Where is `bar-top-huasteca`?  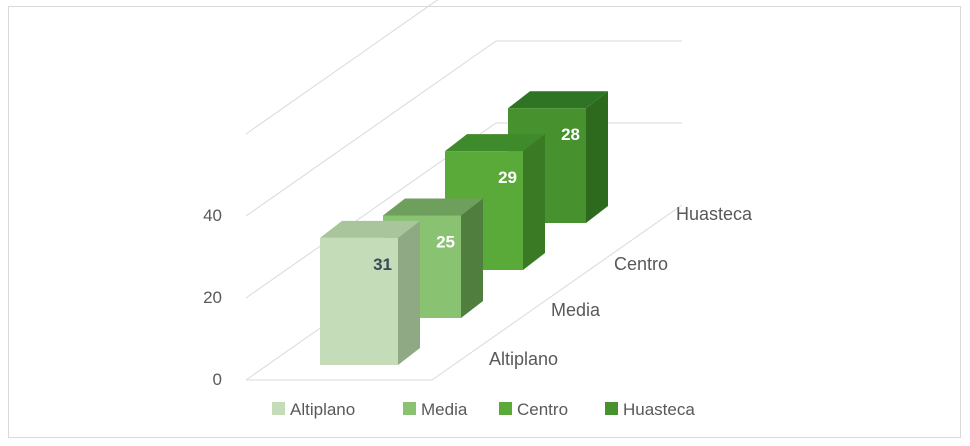
bar-top-huasteca is located at coordinates (558, 100).